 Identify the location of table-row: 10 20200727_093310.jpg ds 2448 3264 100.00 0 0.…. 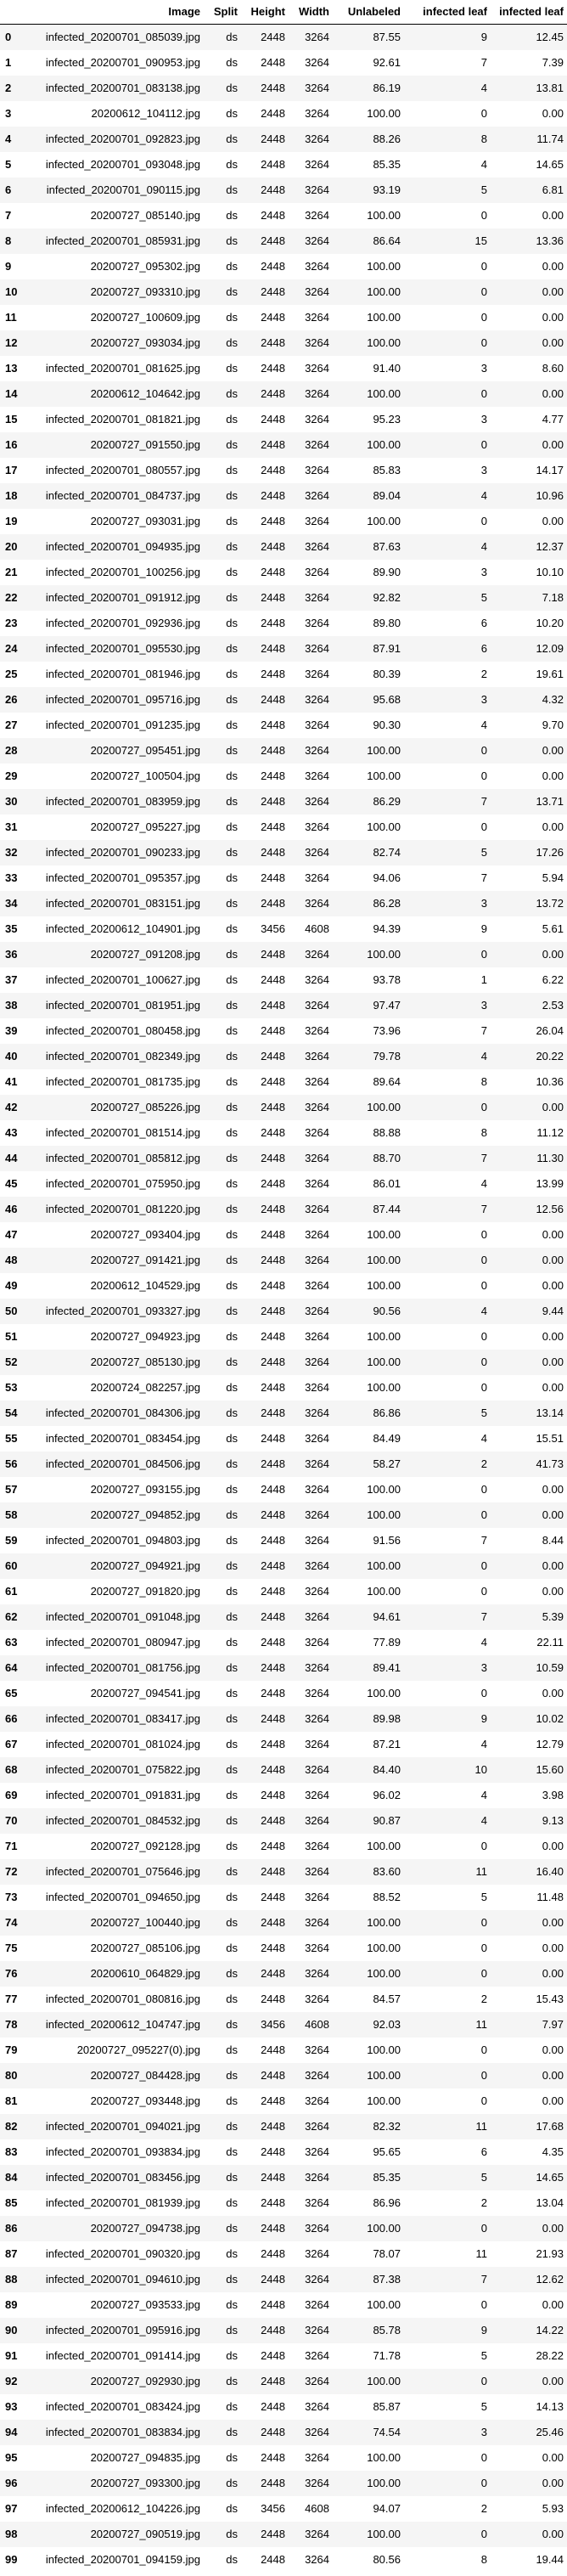
(283, 292).